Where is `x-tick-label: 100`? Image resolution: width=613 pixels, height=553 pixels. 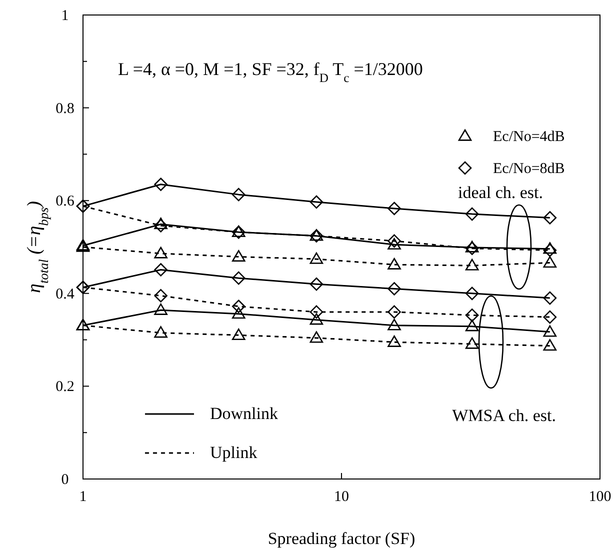 x-tick-label: 100 is located at coordinates (600, 497).